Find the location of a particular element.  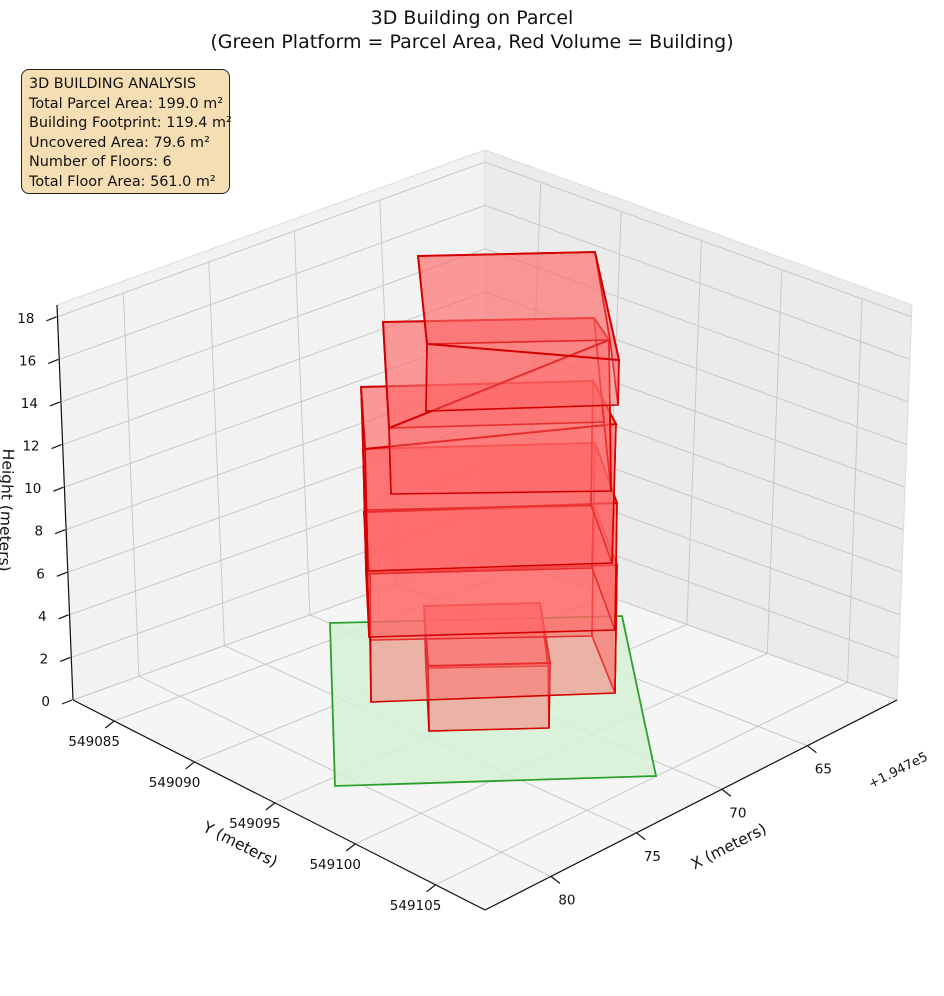

z-axis is located at coordinates (65, 502).